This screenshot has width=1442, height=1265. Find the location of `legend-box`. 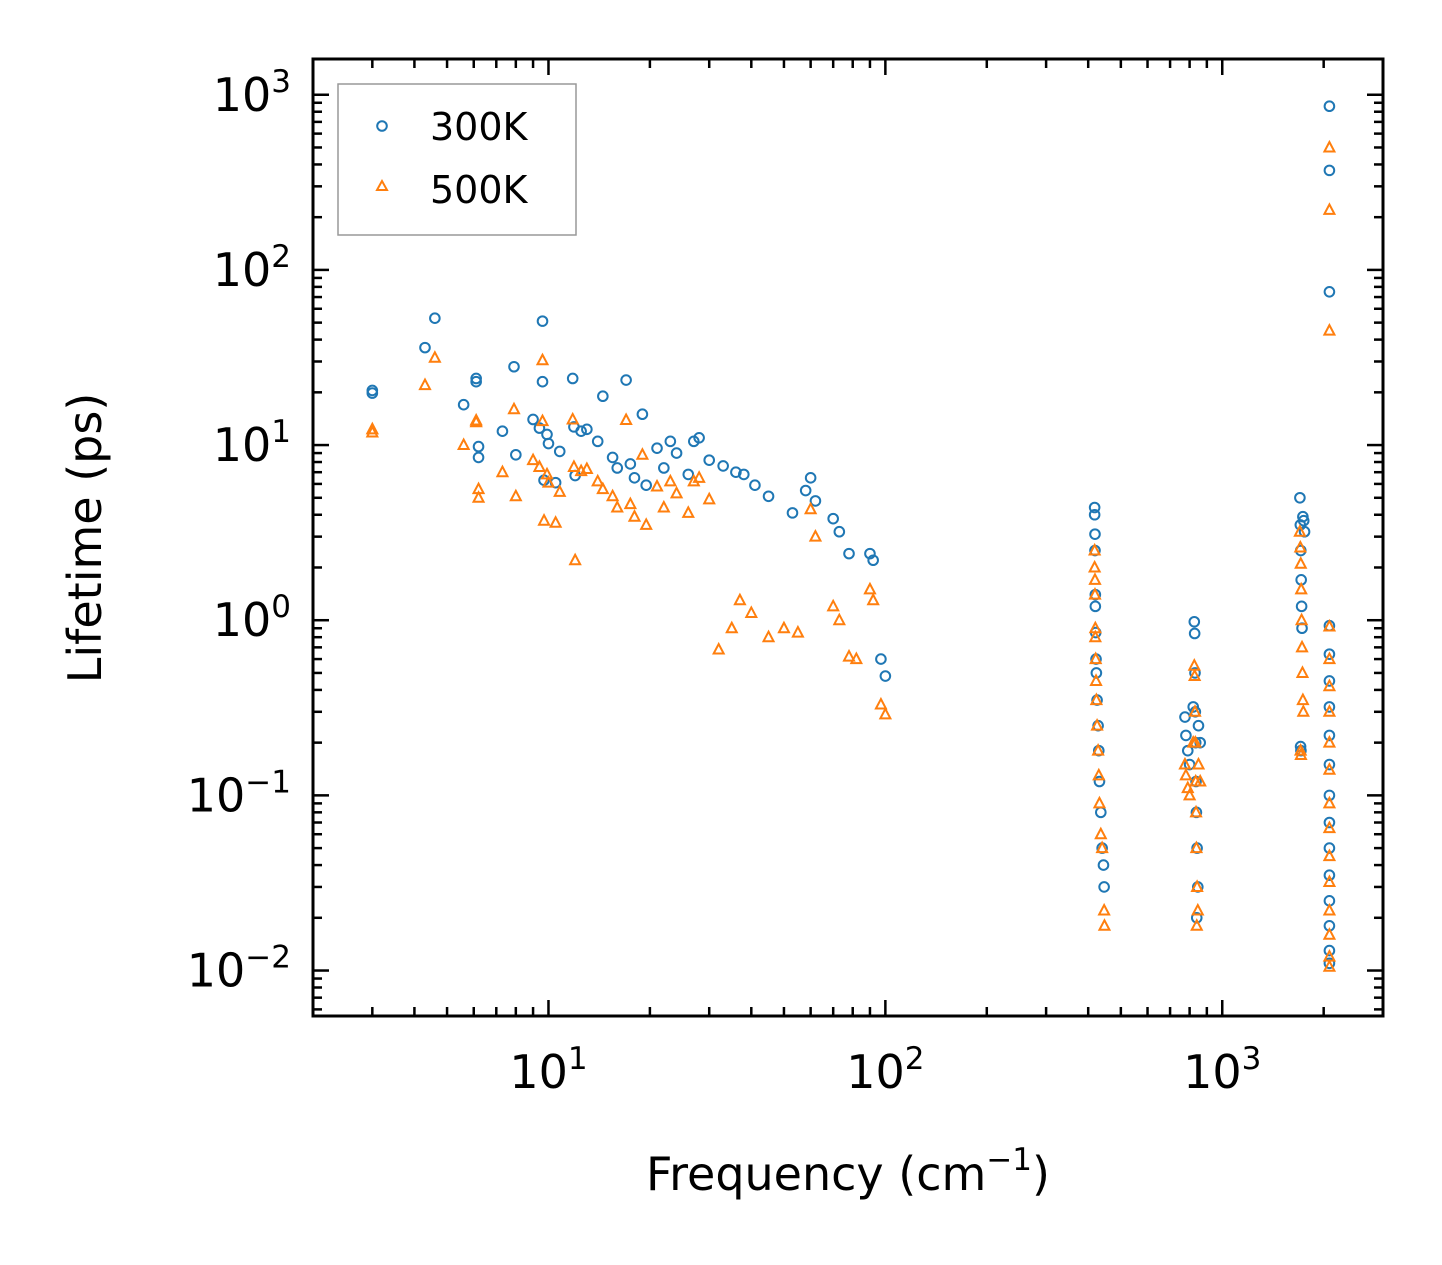

legend-box is located at coordinates (457, 159).